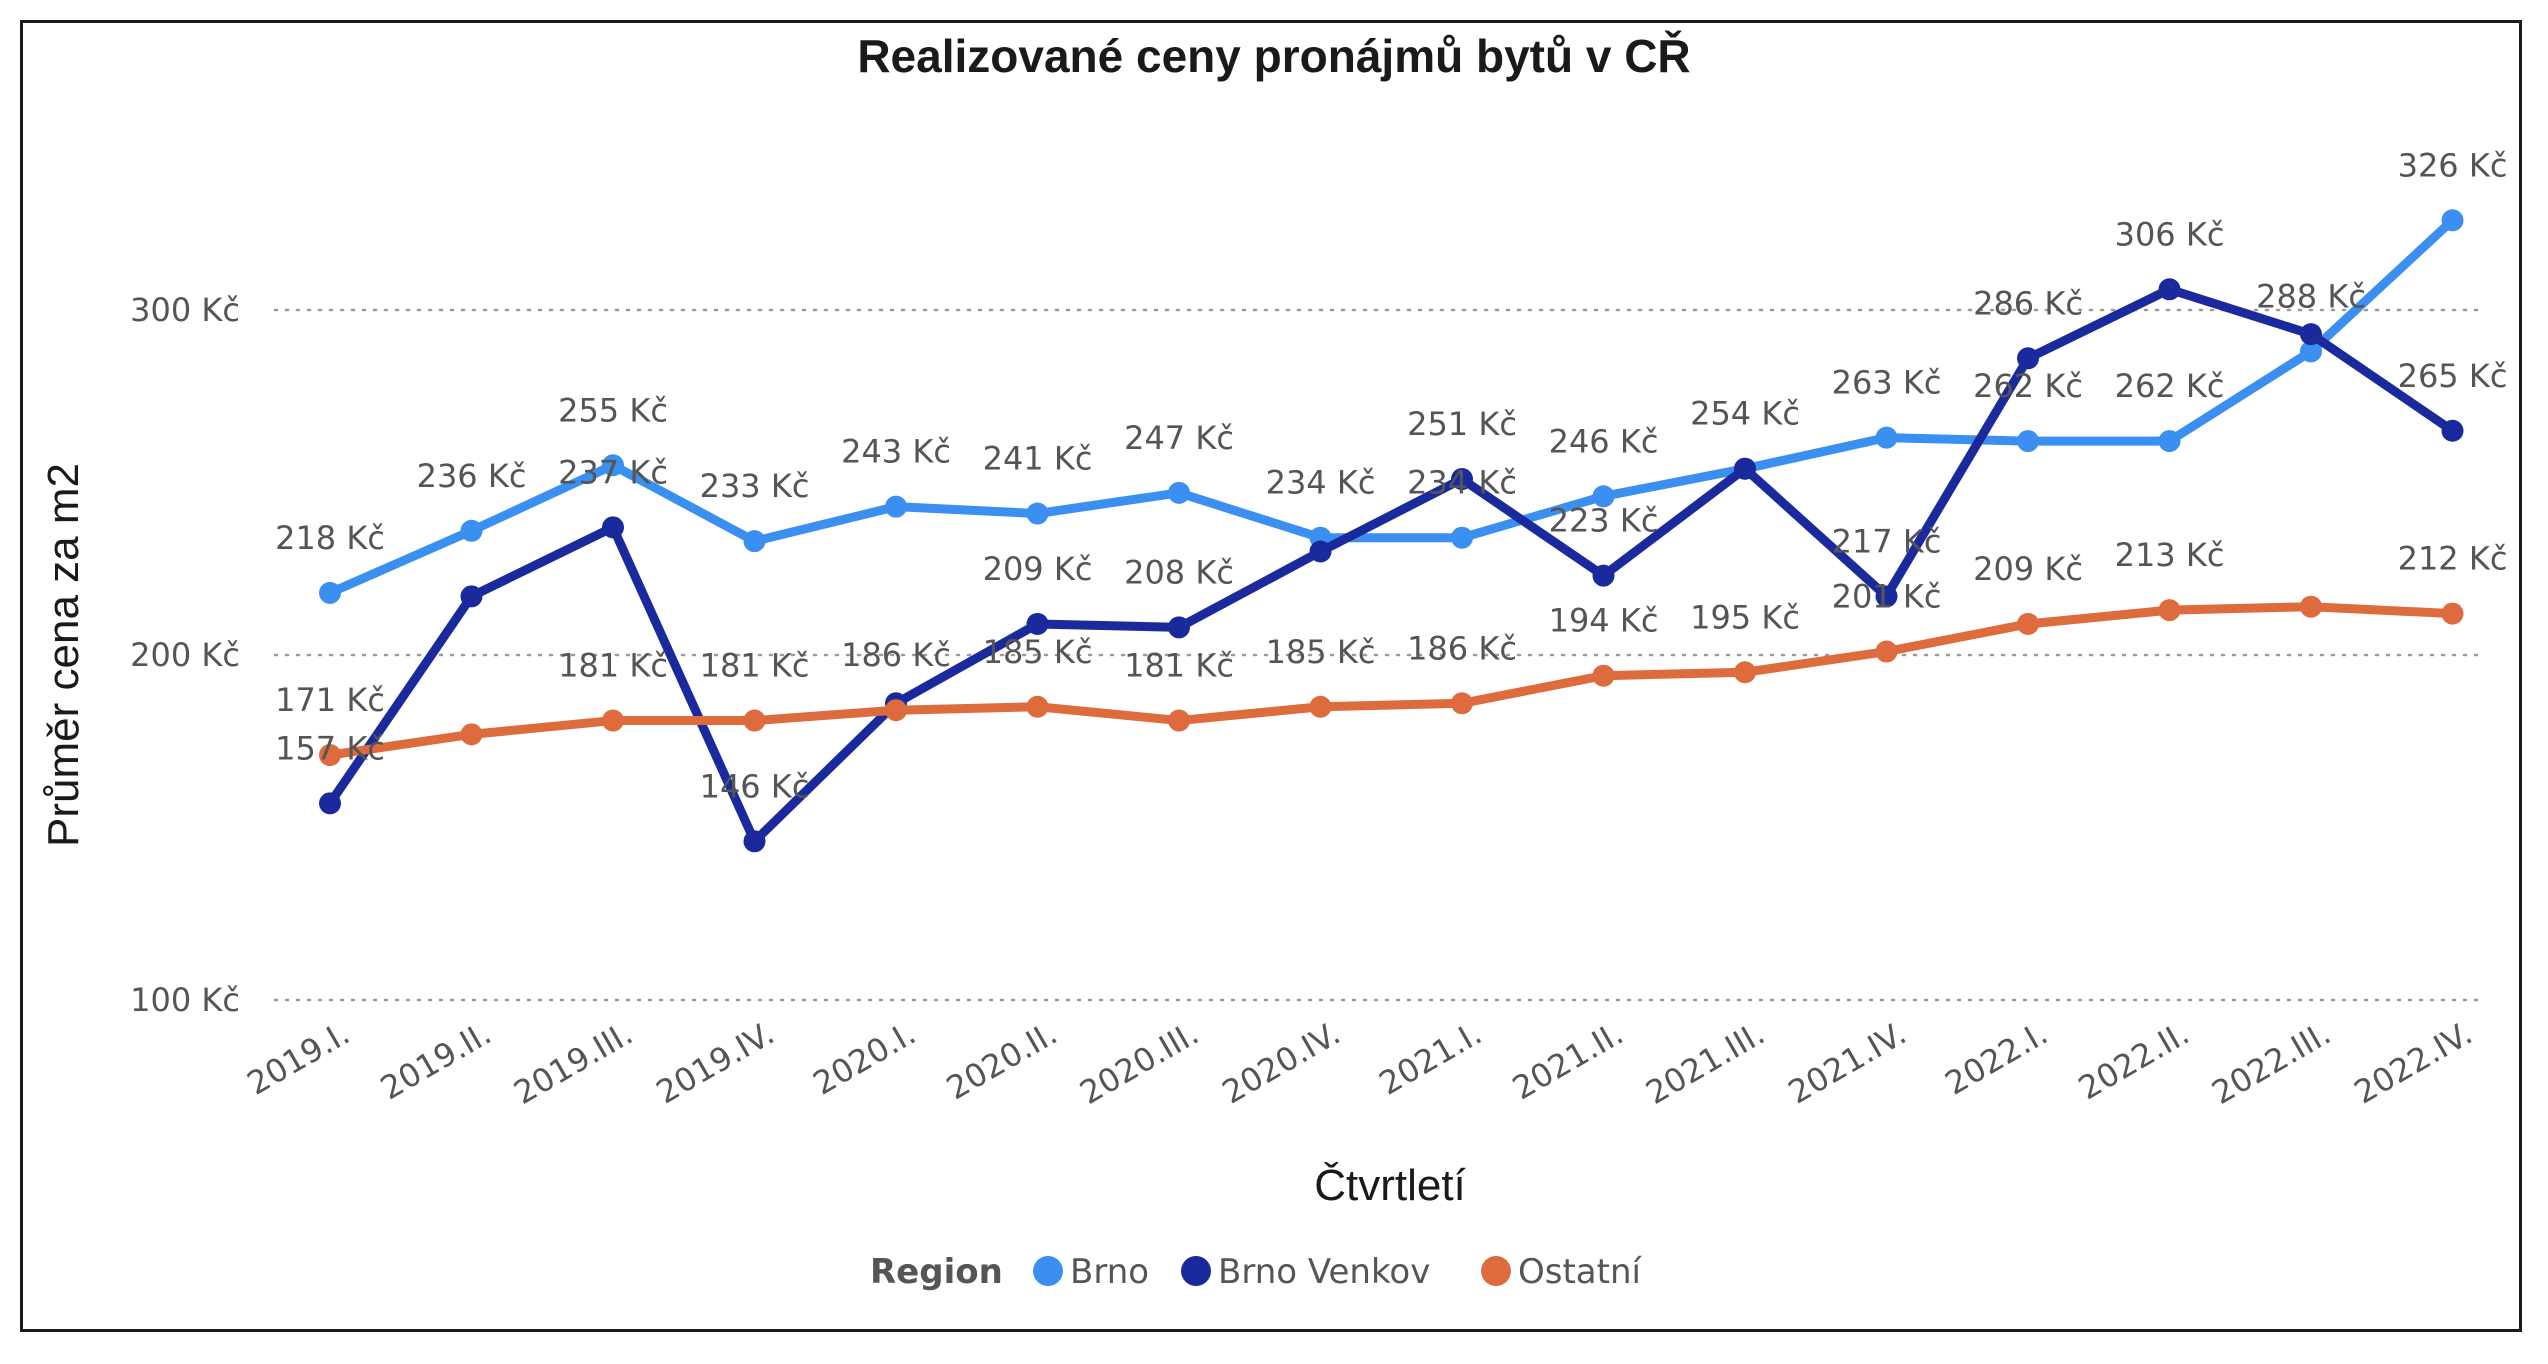  Describe the element at coordinates (185, 655) in the screenshot. I see `y-tick-label: 200 Kč` at that location.